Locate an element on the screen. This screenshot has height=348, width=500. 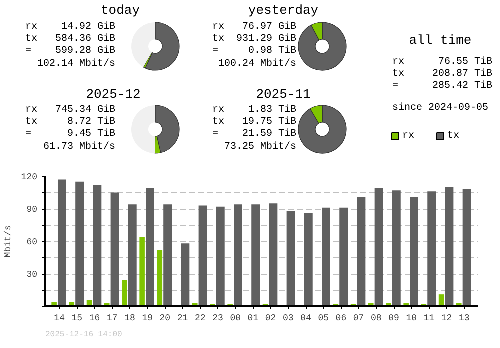
text: 1.83 TiB is located at coordinates (272, 110).